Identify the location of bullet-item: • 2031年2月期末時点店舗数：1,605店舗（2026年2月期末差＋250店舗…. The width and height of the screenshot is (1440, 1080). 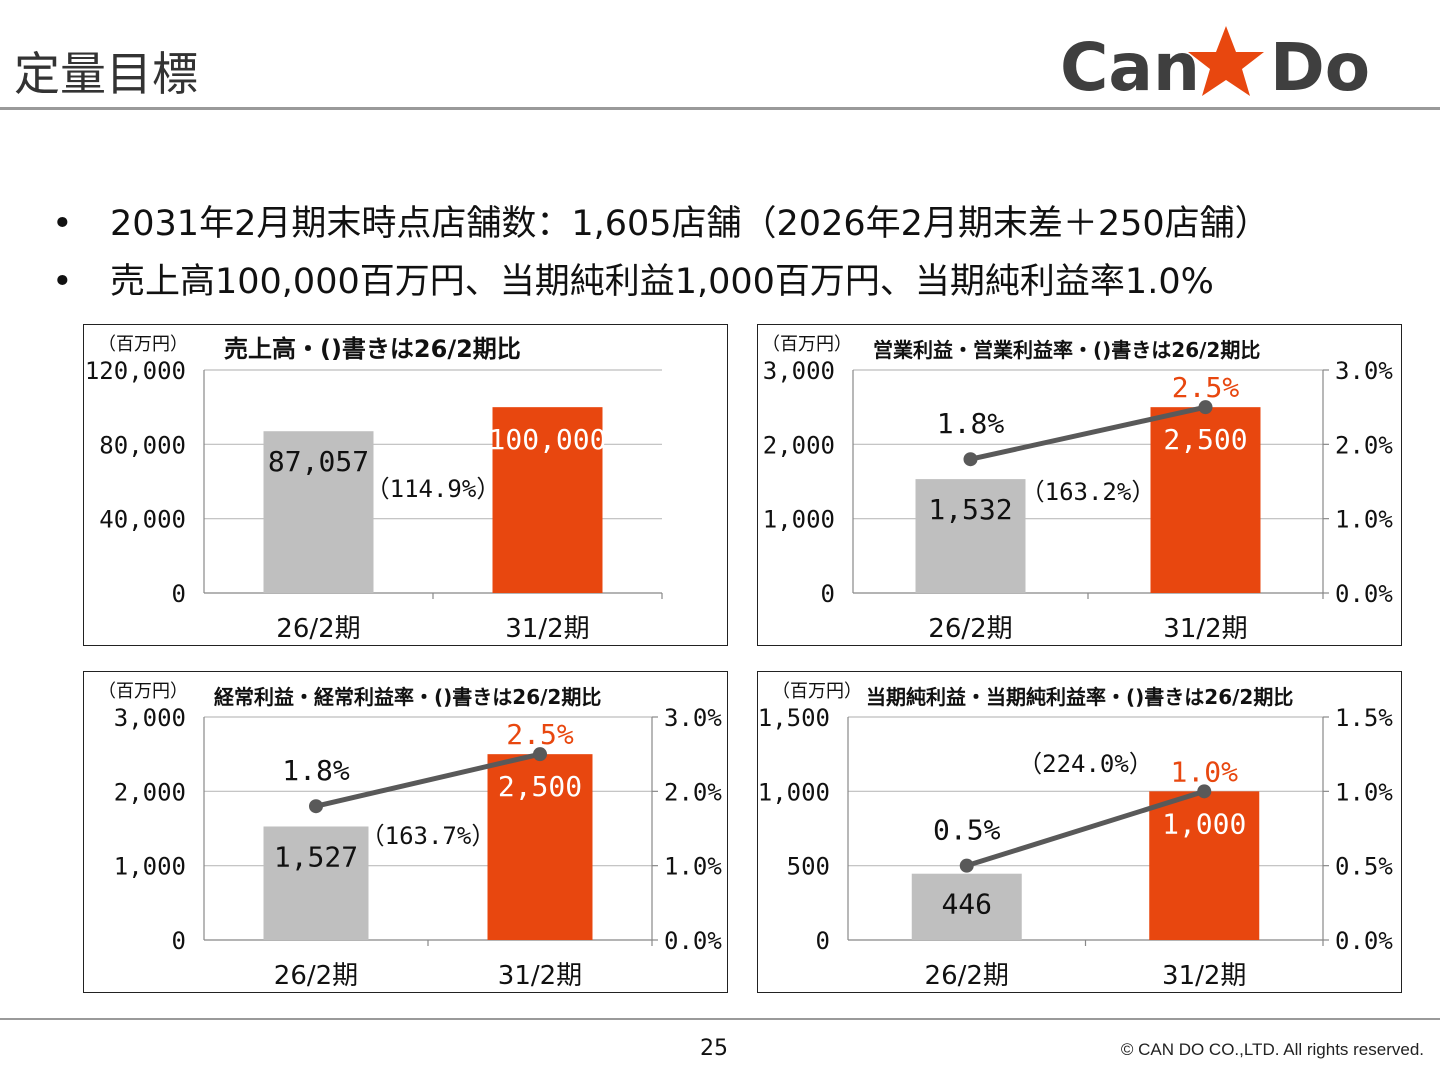
(661, 227).